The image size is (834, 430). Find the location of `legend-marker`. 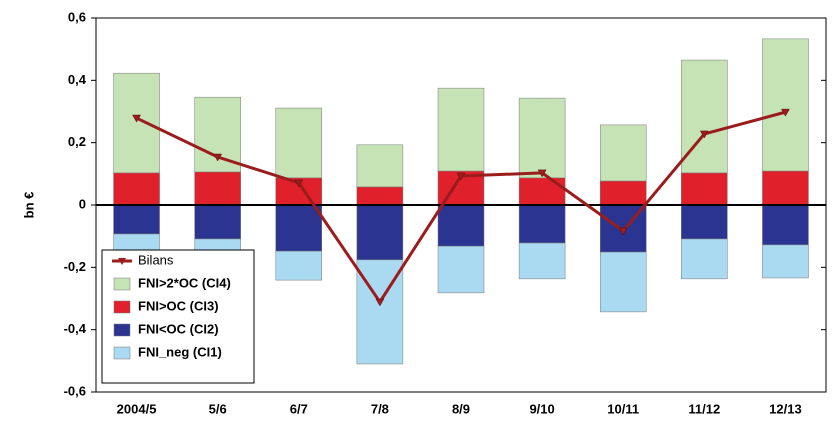

legend-marker is located at coordinates (122, 261).